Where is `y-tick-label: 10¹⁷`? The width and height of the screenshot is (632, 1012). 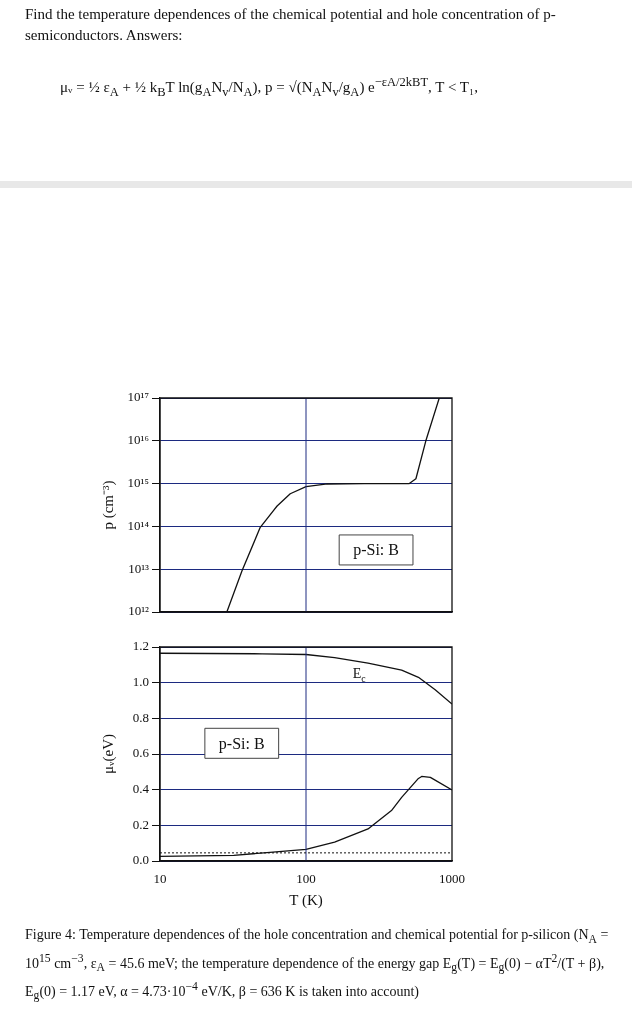
y-tick-label: 10¹⁷ is located at coordinates (138, 397).